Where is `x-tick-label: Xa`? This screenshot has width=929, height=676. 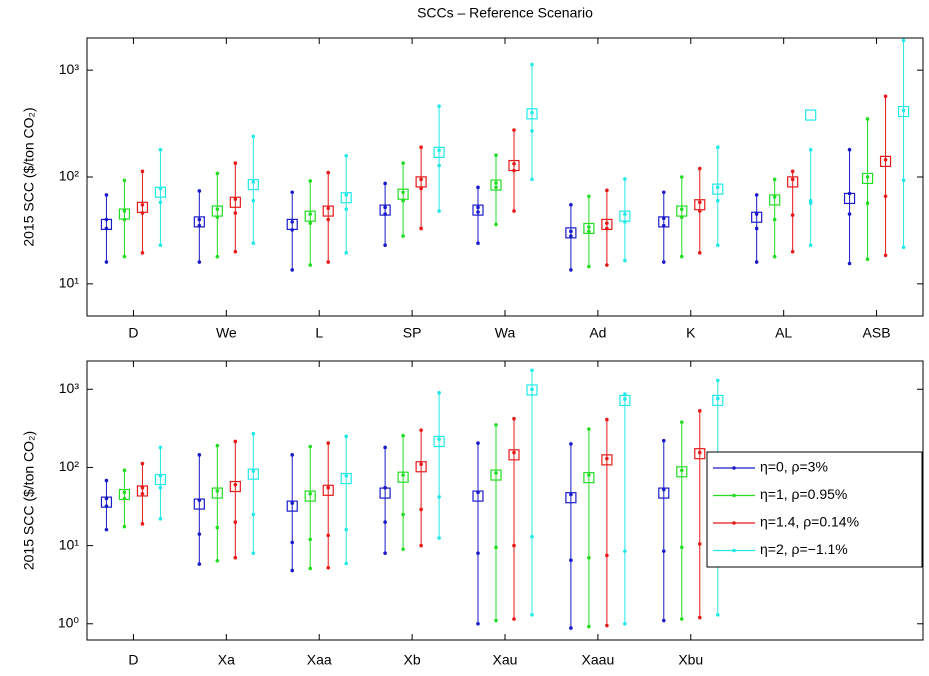
x-tick-label: Xa is located at coordinates (226, 660).